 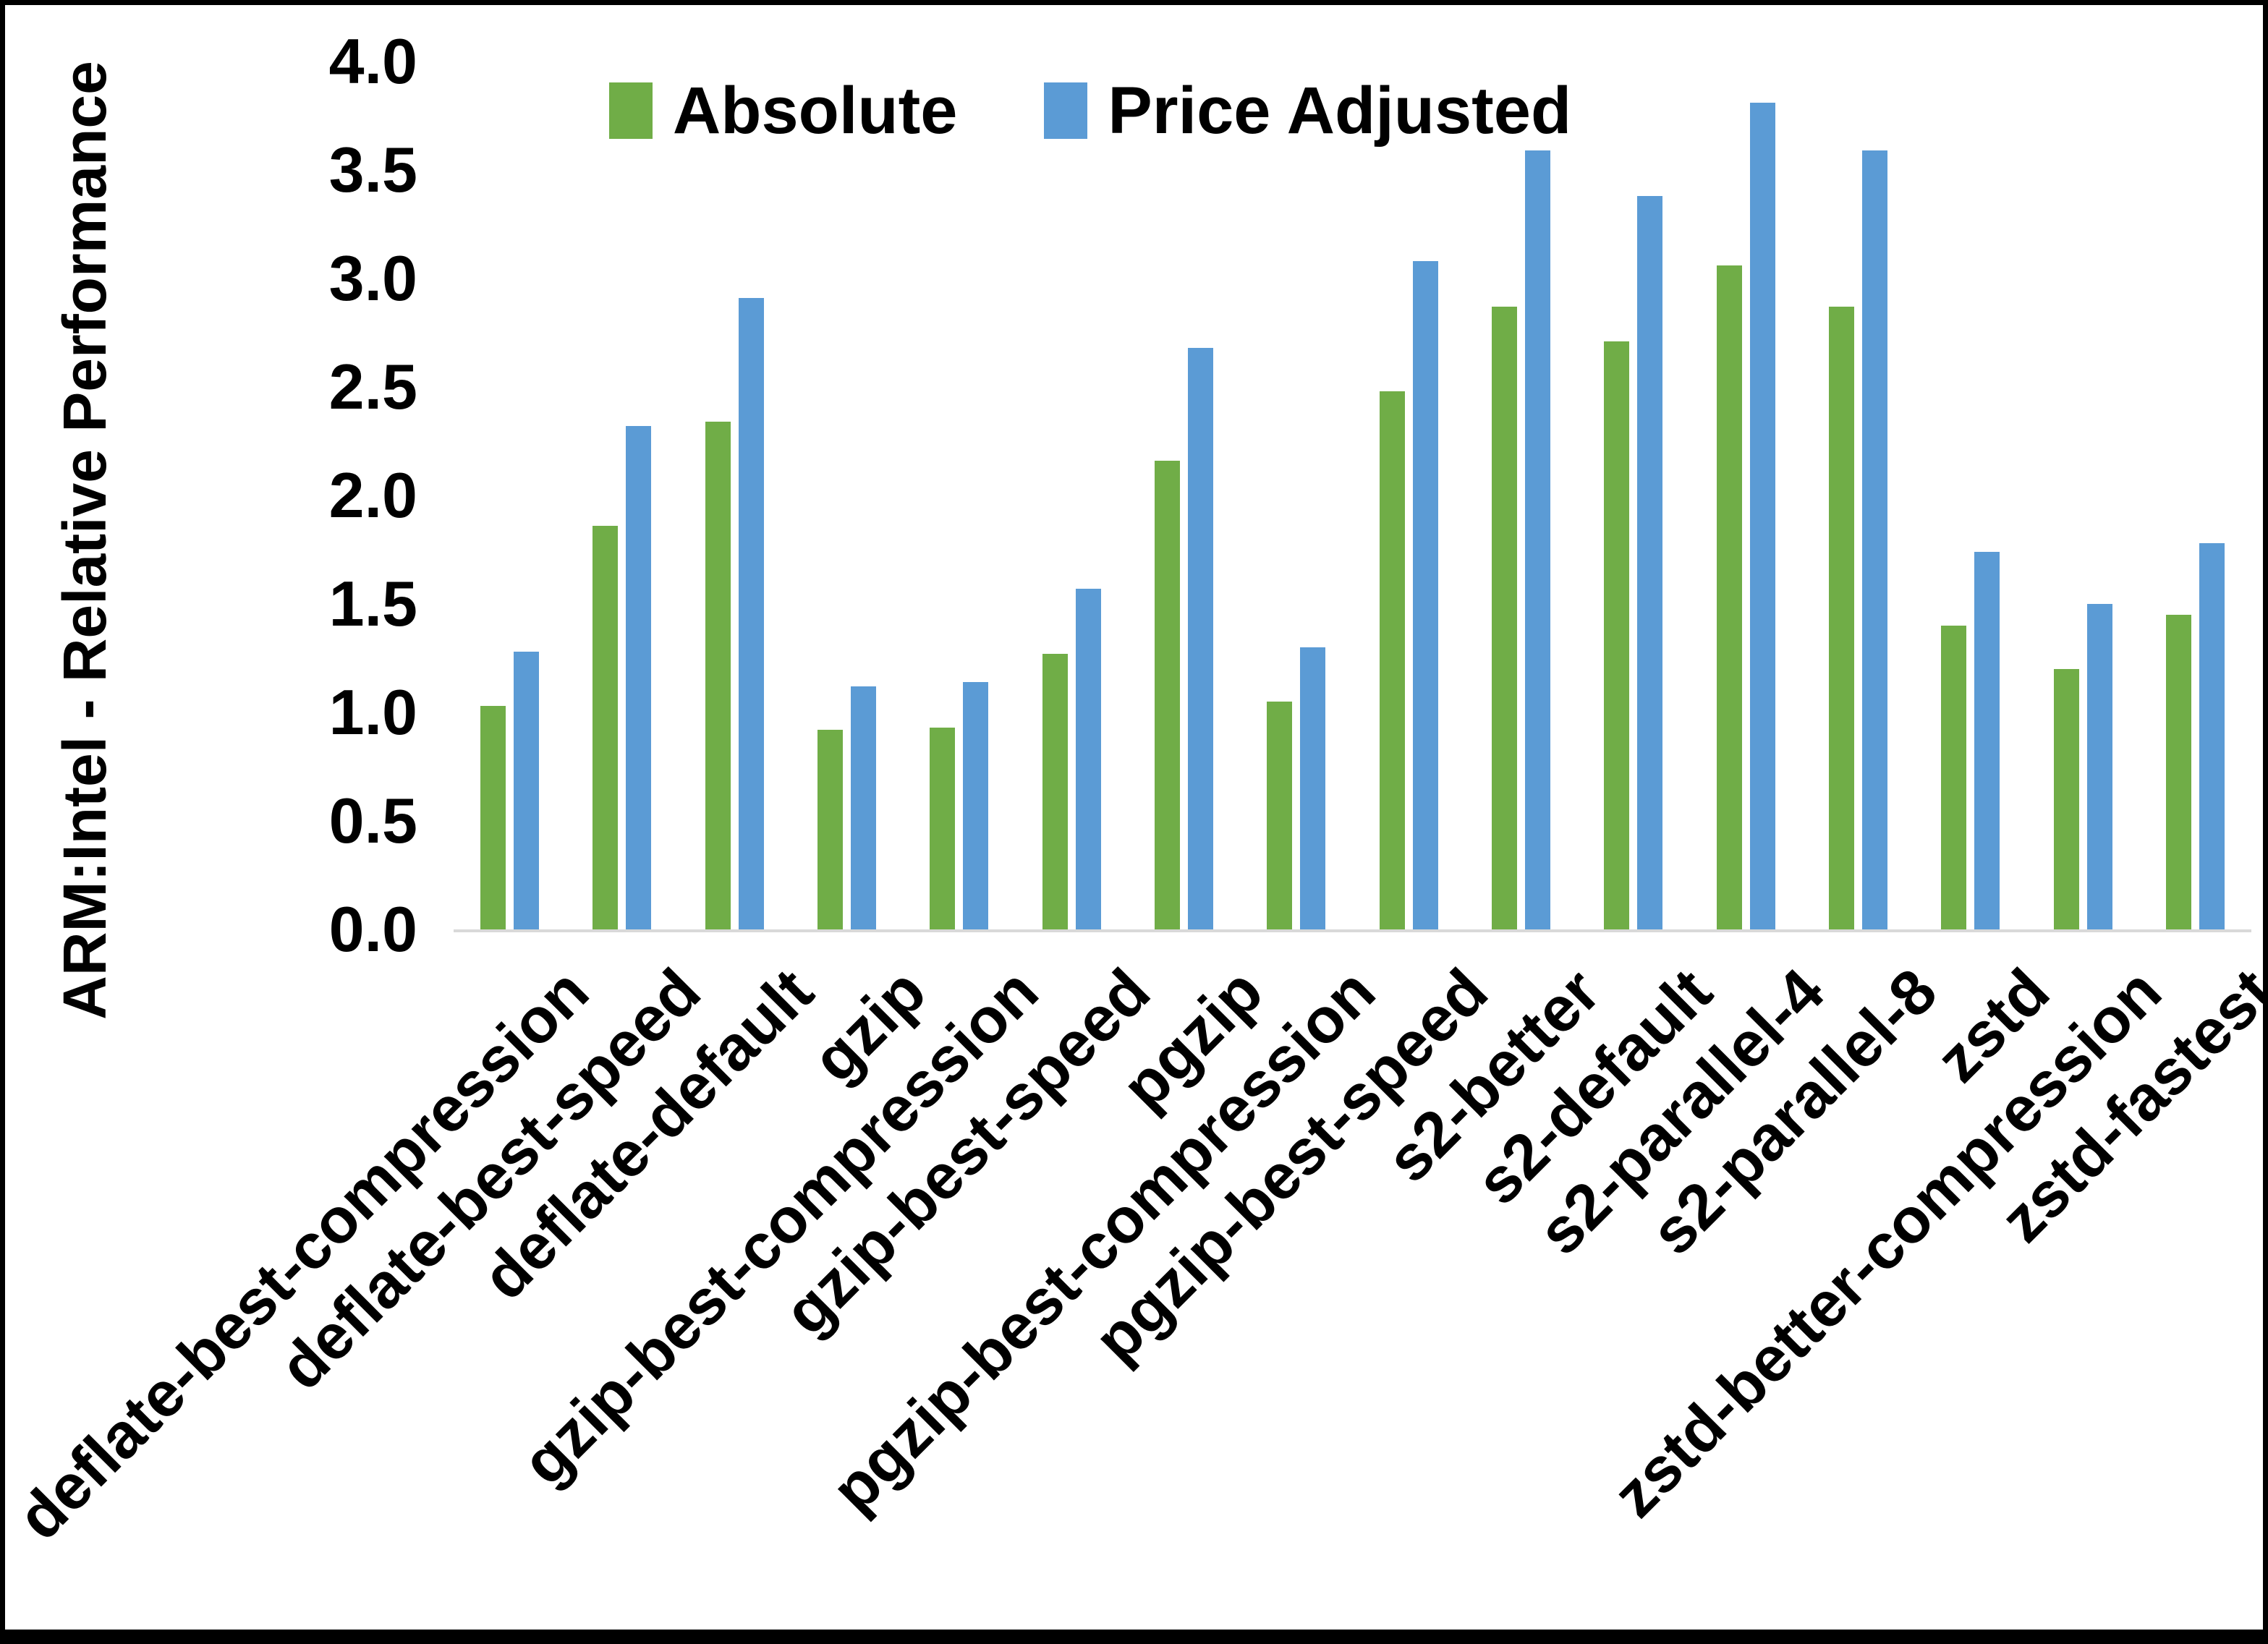 I want to click on y-axis-title: ARM:Intel - Relative Performance, so click(x=85, y=540).